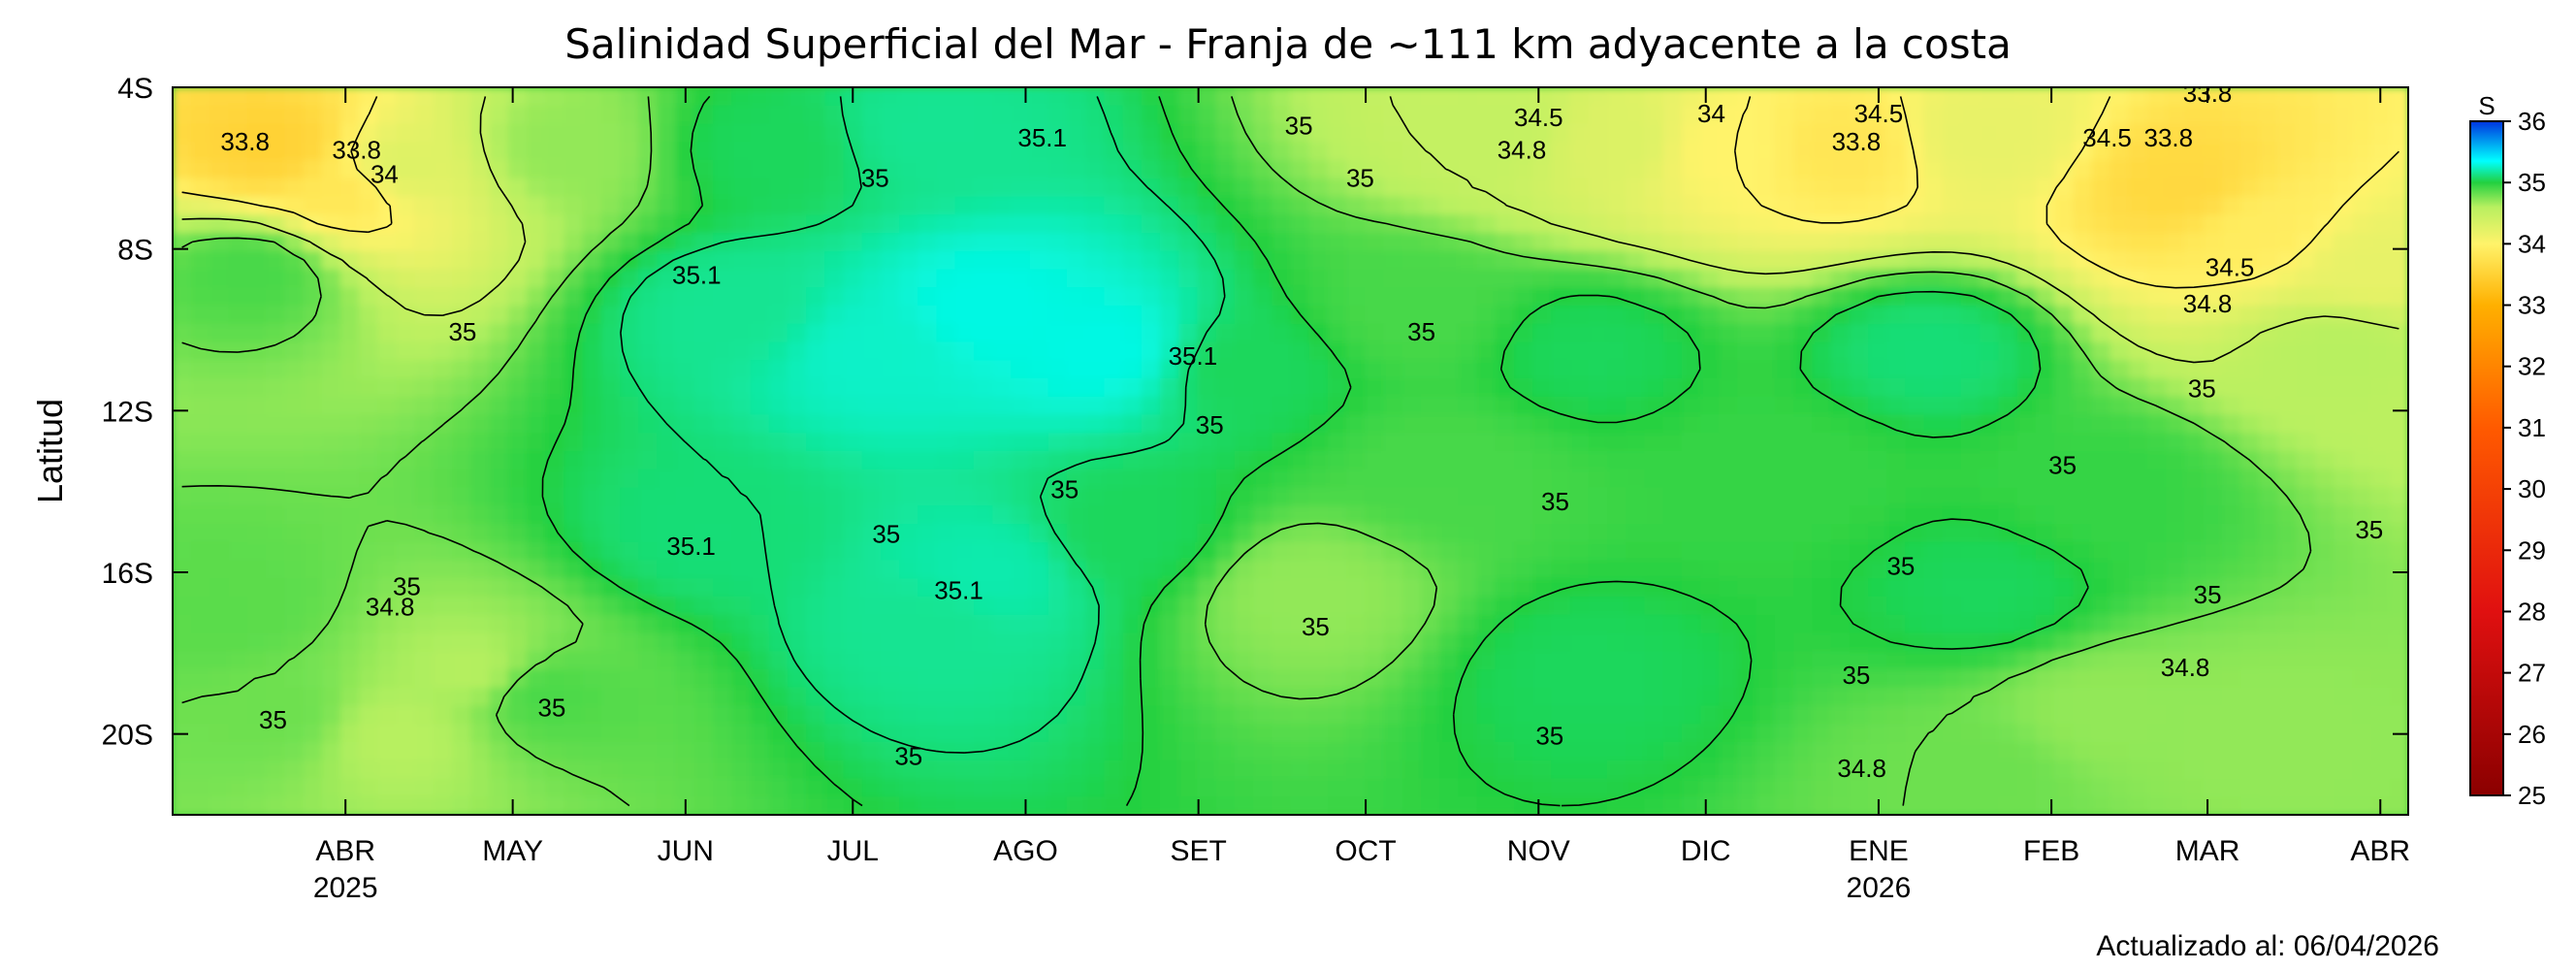 This screenshot has height=970, width=2576. Describe the element at coordinates (1316, 626) in the screenshot. I see `contour-label: 35` at that location.